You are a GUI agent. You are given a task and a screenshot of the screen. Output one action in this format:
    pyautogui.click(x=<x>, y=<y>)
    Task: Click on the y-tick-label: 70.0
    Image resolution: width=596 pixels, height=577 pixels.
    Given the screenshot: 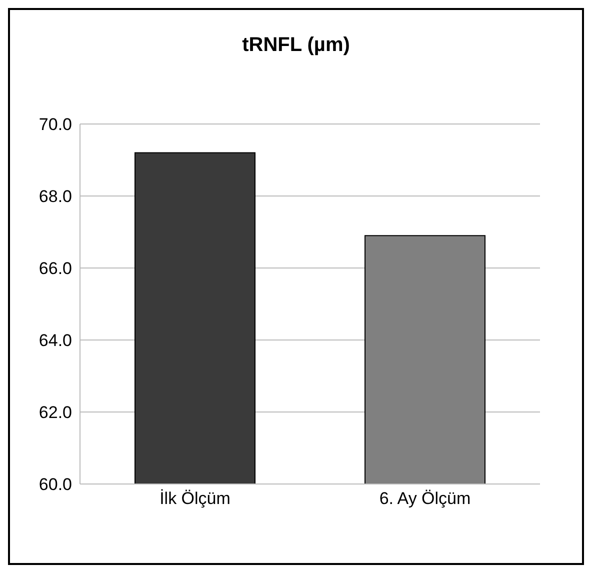 What is the action you would take?
    pyautogui.click(x=55, y=124)
    